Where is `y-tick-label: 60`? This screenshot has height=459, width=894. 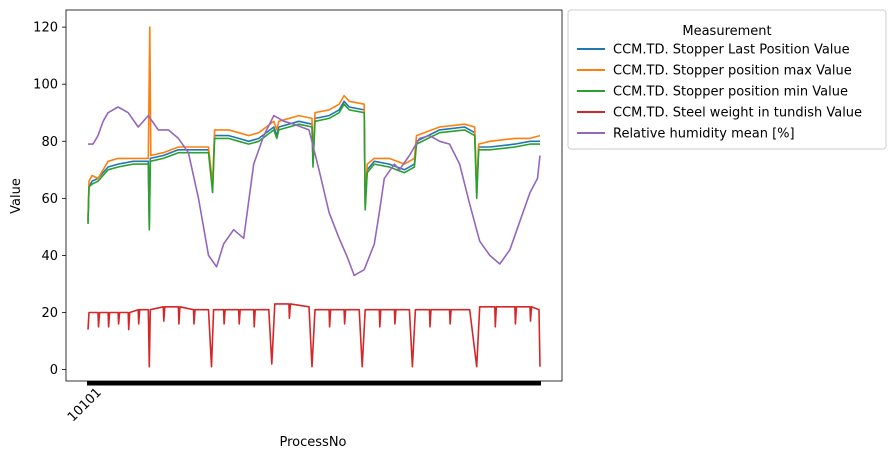 y-tick-label: 60 is located at coordinates (49, 199).